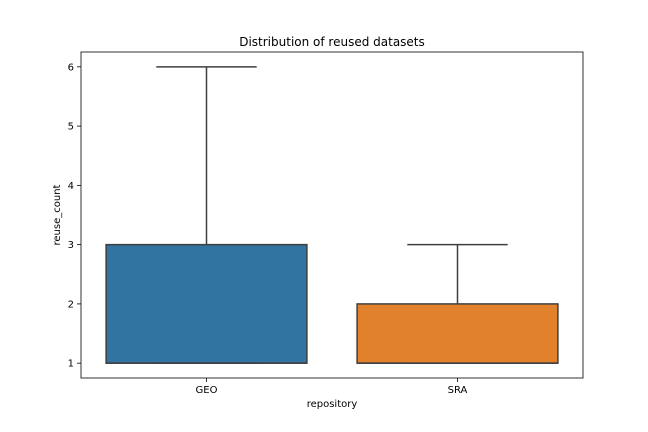  What do you see at coordinates (71, 364) in the screenshot?
I see `y-tick-label-0: 1` at bounding box center [71, 364].